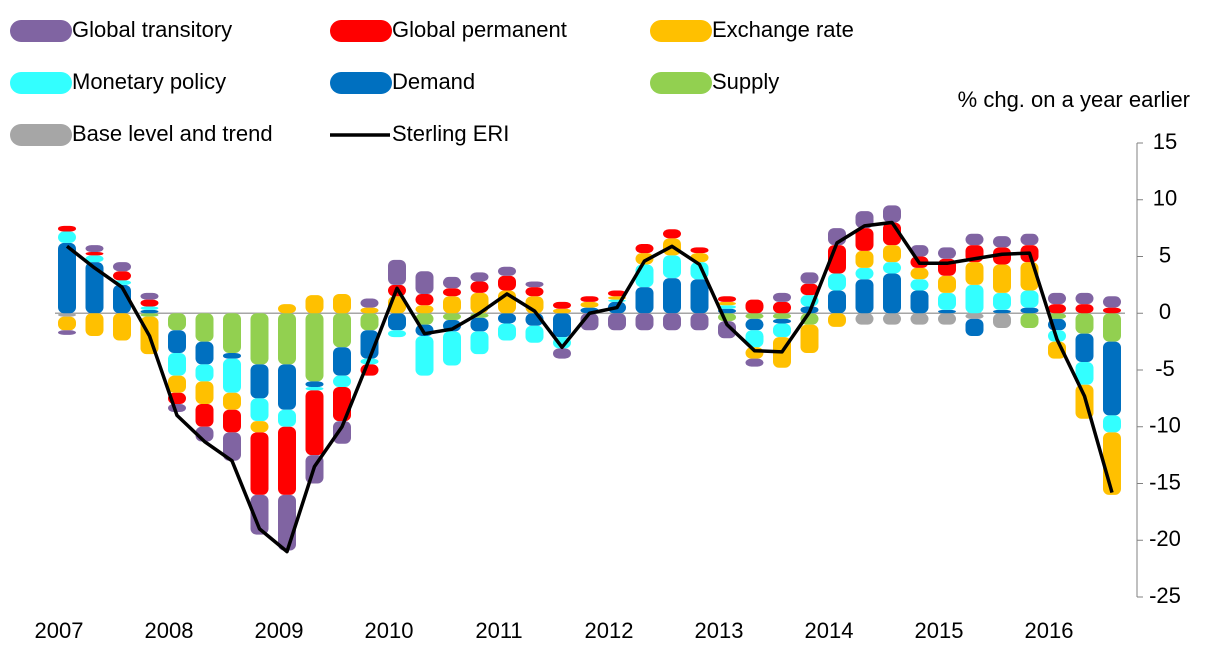 This screenshot has width=1205, height=648. I want to click on x-tick-label: 2016, so click(1049, 630).